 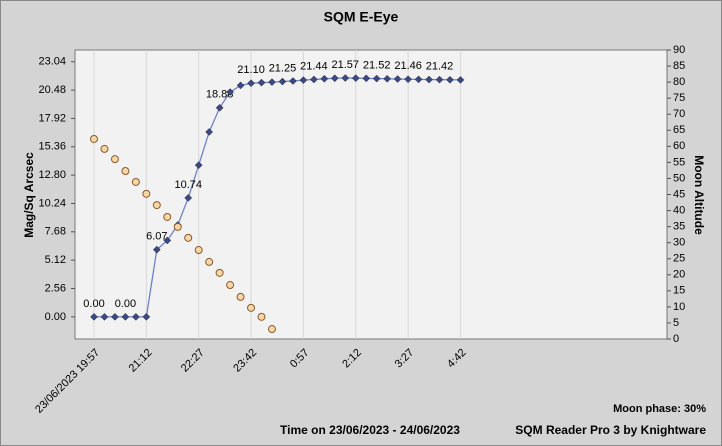 What do you see at coordinates (29, 195) in the screenshot?
I see `y-axis-title: Mag/Sq Arcsec` at bounding box center [29, 195].